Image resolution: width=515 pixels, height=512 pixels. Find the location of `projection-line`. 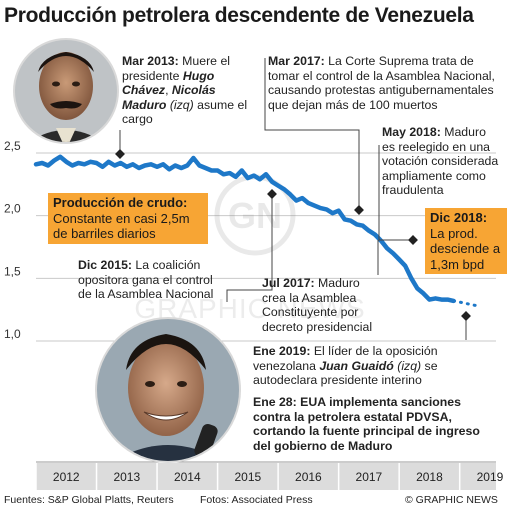

projection-line is located at coordinates (466, 303).